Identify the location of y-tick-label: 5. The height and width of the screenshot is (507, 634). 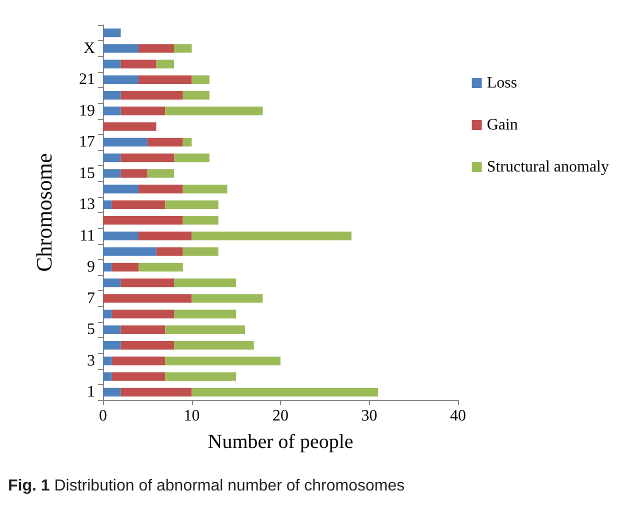
(91, 329).